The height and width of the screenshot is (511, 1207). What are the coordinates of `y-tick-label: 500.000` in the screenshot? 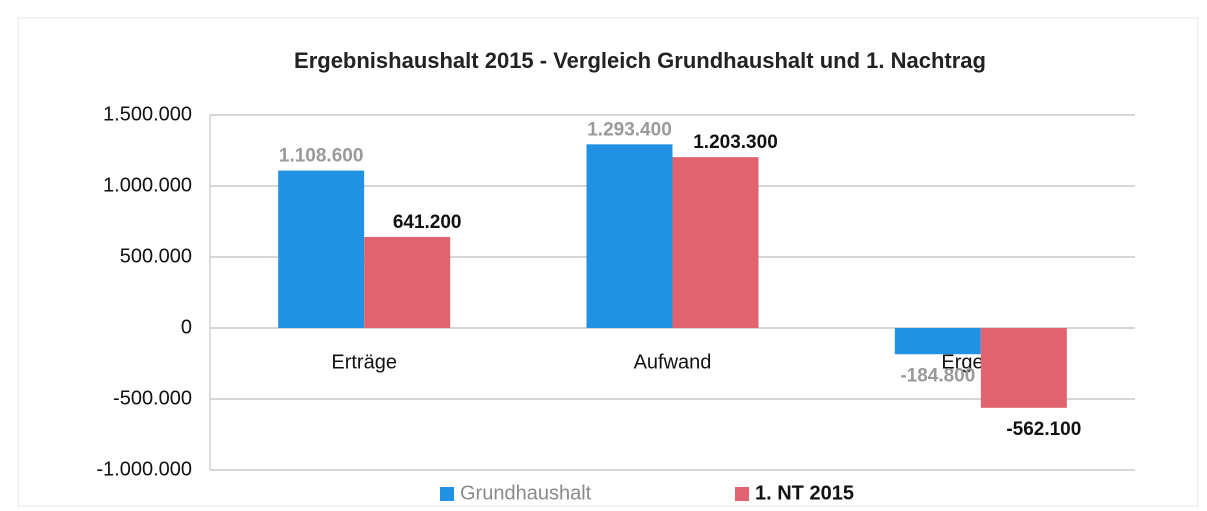 It's located at (156, 256).